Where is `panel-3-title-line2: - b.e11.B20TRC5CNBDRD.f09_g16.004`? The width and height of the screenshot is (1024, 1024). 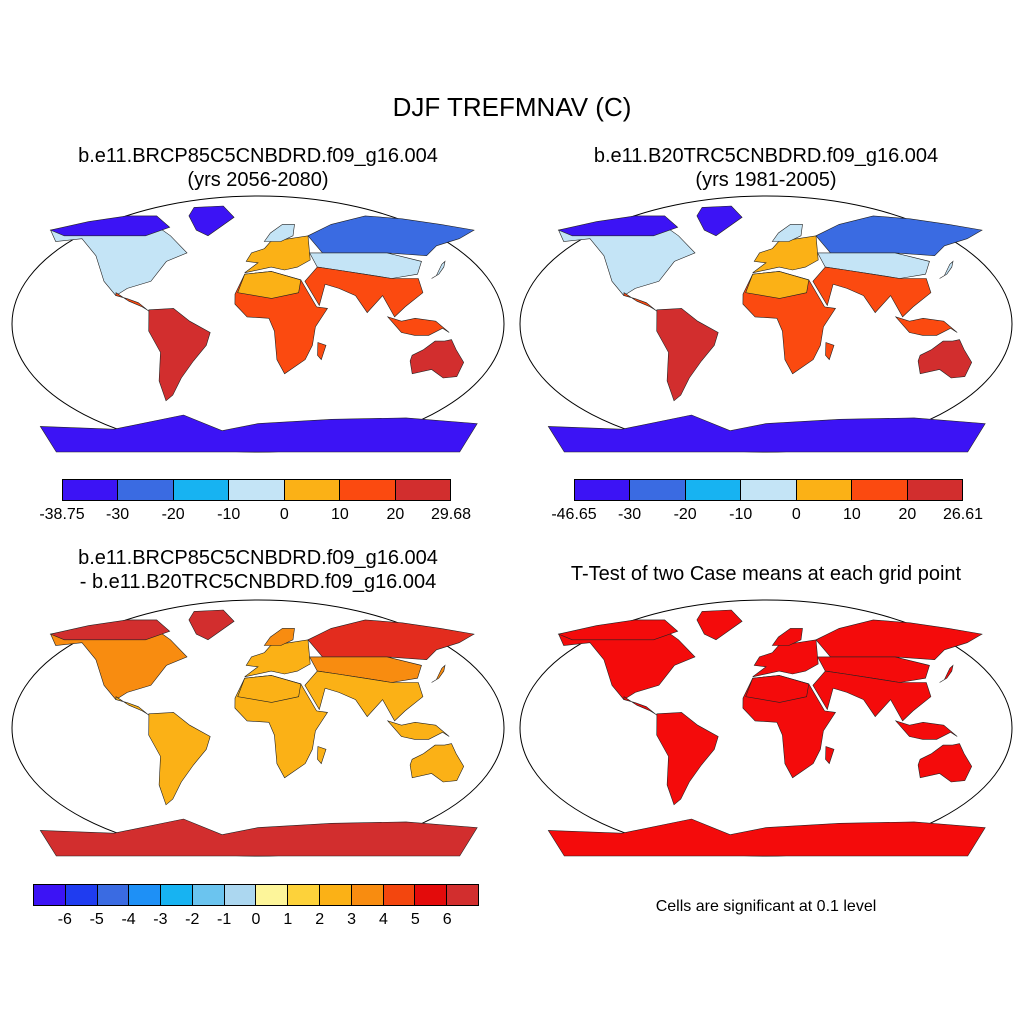 panel-3-title-line2: - b.e11.B20TRC5CNBDRD.f09_g16.004 is located at coordinates (258, 582).